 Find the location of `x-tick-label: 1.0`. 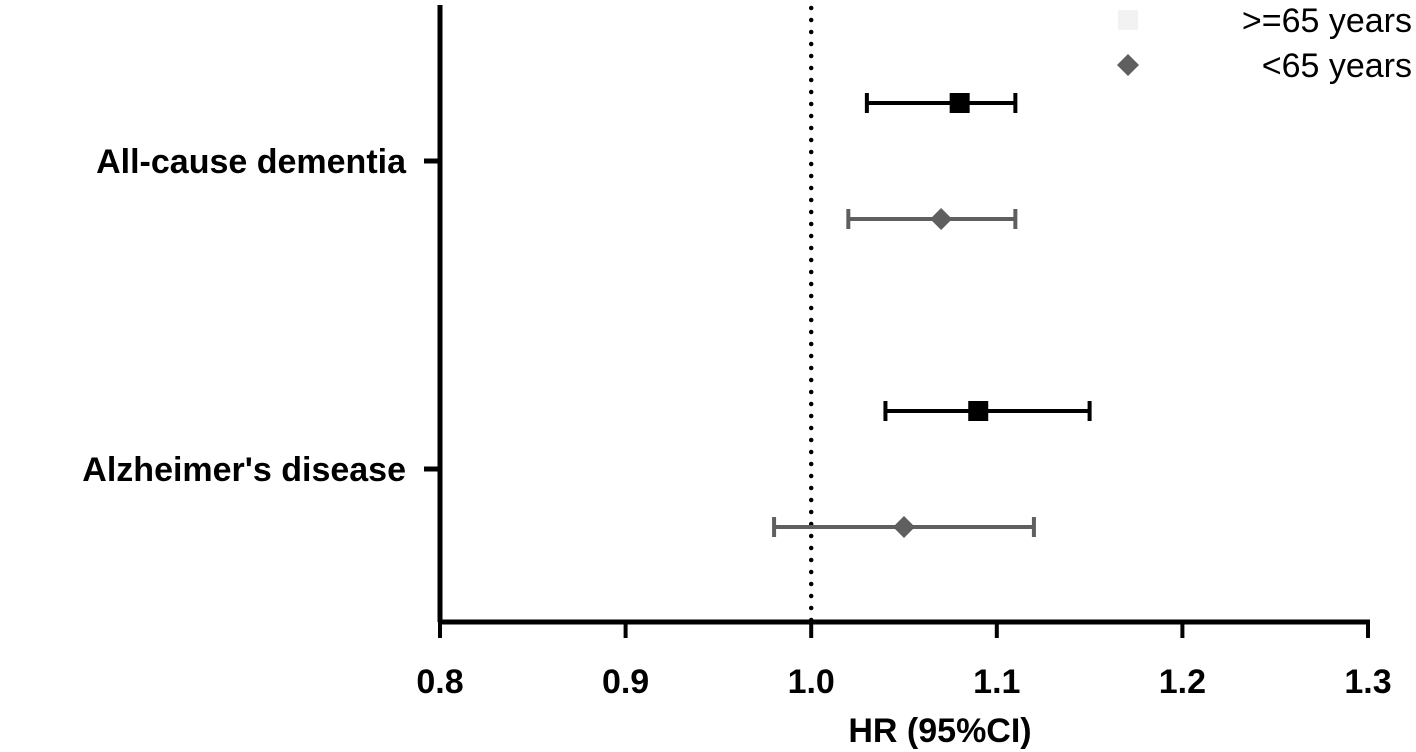

x-tick-label: 1.0 is located at coordinates (811, 682).